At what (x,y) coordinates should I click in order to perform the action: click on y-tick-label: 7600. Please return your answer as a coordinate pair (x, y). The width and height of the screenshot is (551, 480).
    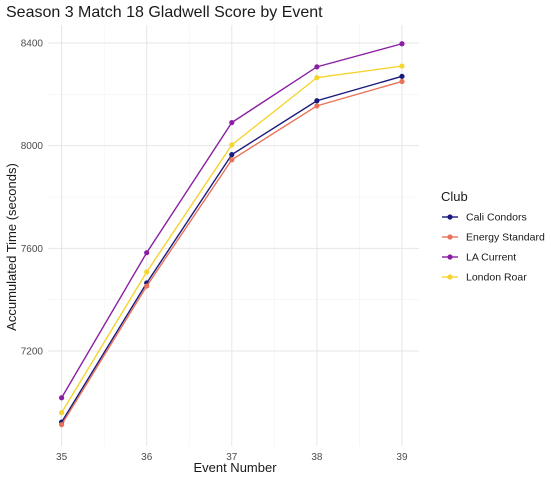
    Looking at the image, I should click on (32, 249).